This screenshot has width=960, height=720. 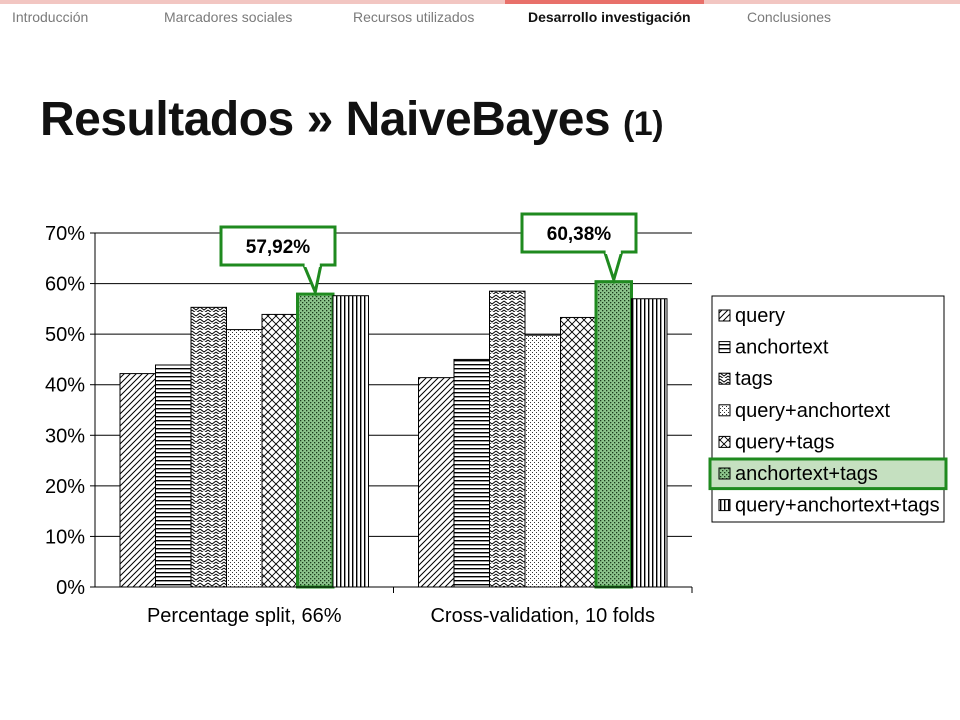 What do you see at coordinates (244, 616) in the screenshot?
I see `x-category-label: Percentage split, 66%` at bounding box center [244, 616].